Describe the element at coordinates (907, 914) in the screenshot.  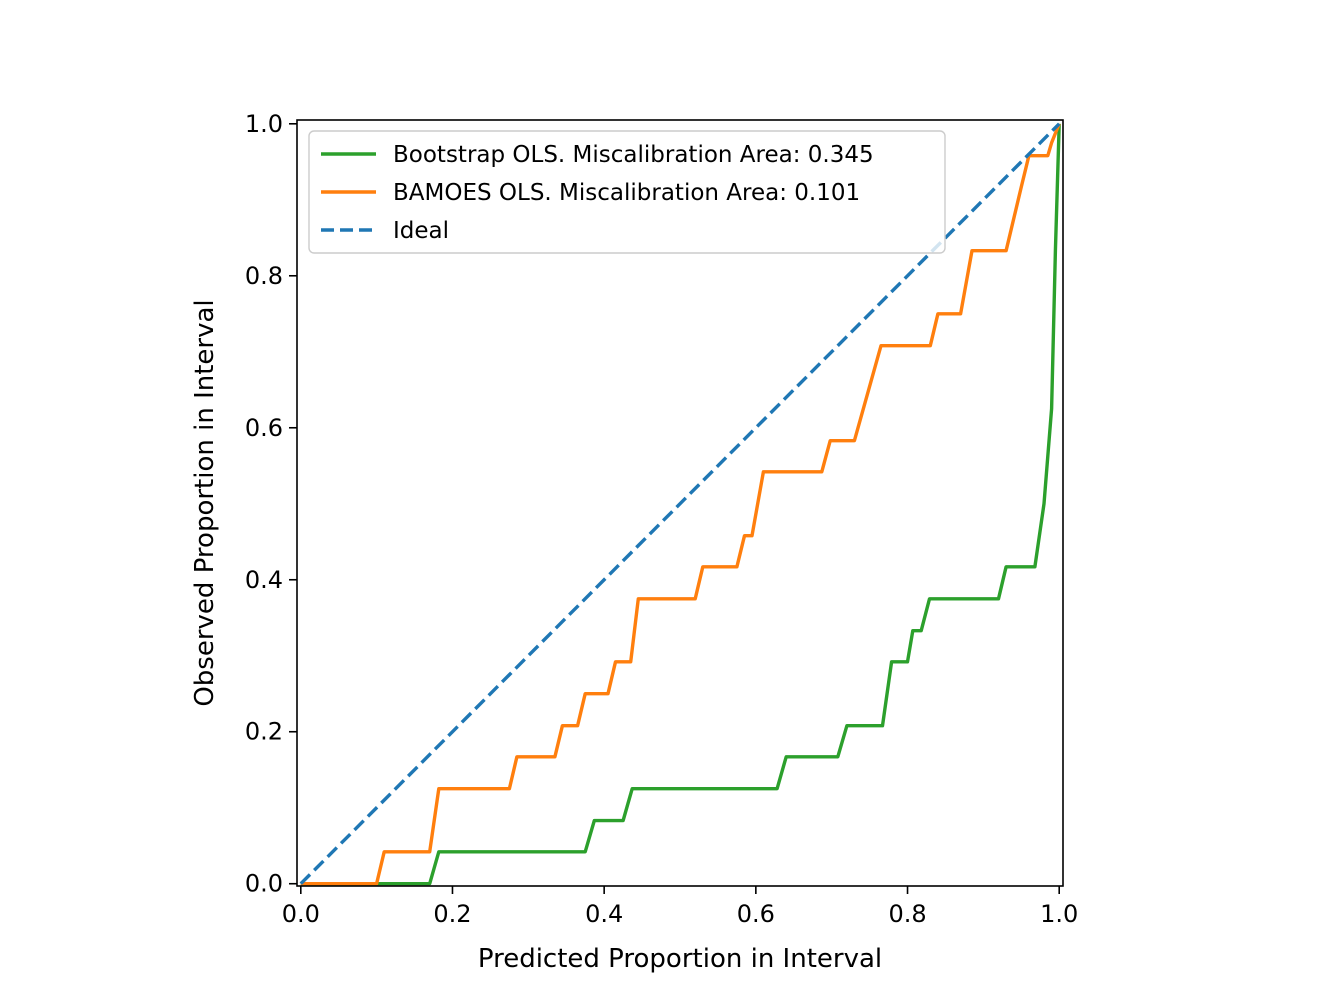
I see `x-tick-label-4: 0.8` at that location.